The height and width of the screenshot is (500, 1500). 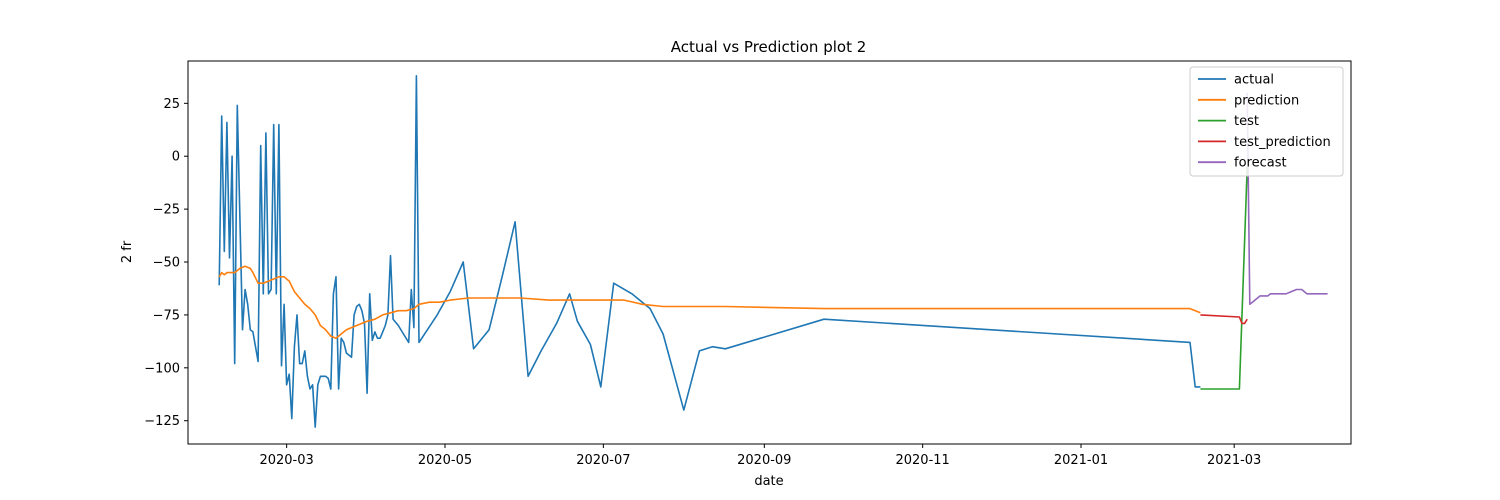 I want to click on x-axis-label: date, so click(x=768, y=481).